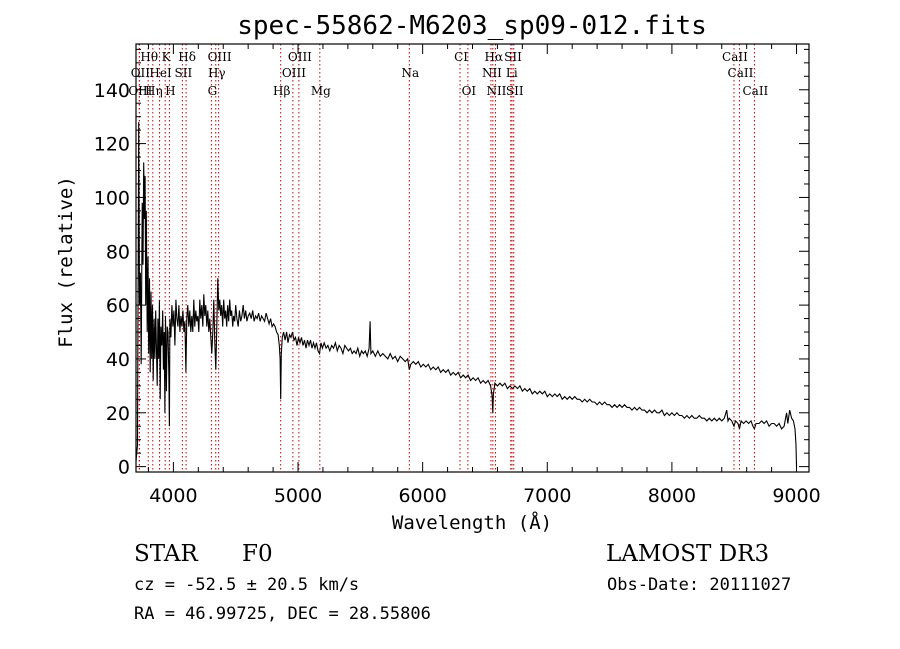  Describe the element at coordinates (282, 614) in the screenshot. I see `coordinates-text: RA = 46.99725, DEC = 28.55806` at that location.